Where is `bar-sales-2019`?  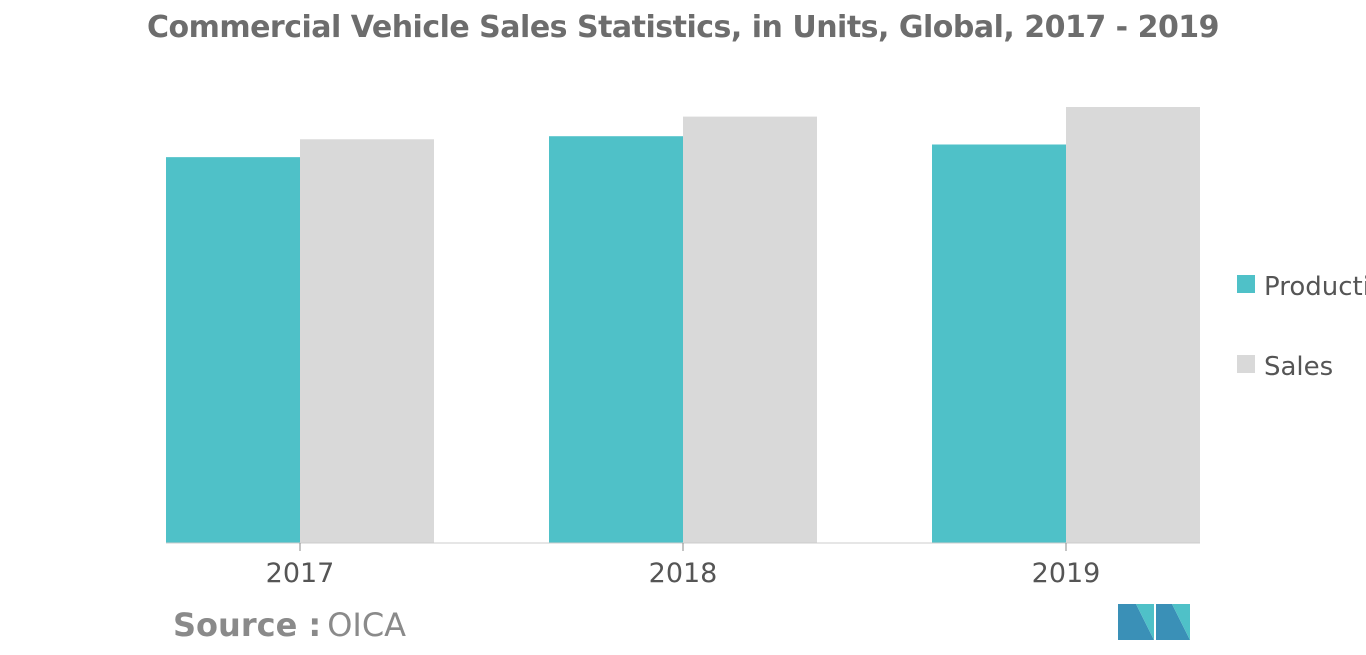 bar-sales-2019 is located at coordinates (1133, 325).